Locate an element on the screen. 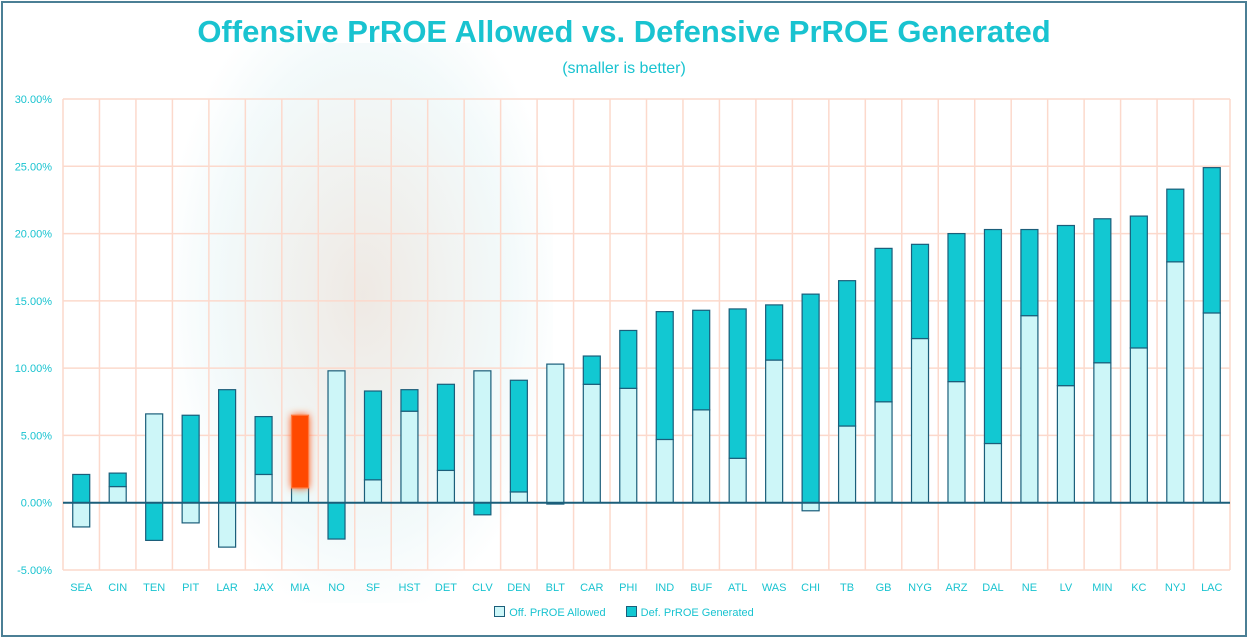 Image resolution: width=1248 pixels, height=638 pixels. x-tick-label: MIA is located at coordinates (300, 588).